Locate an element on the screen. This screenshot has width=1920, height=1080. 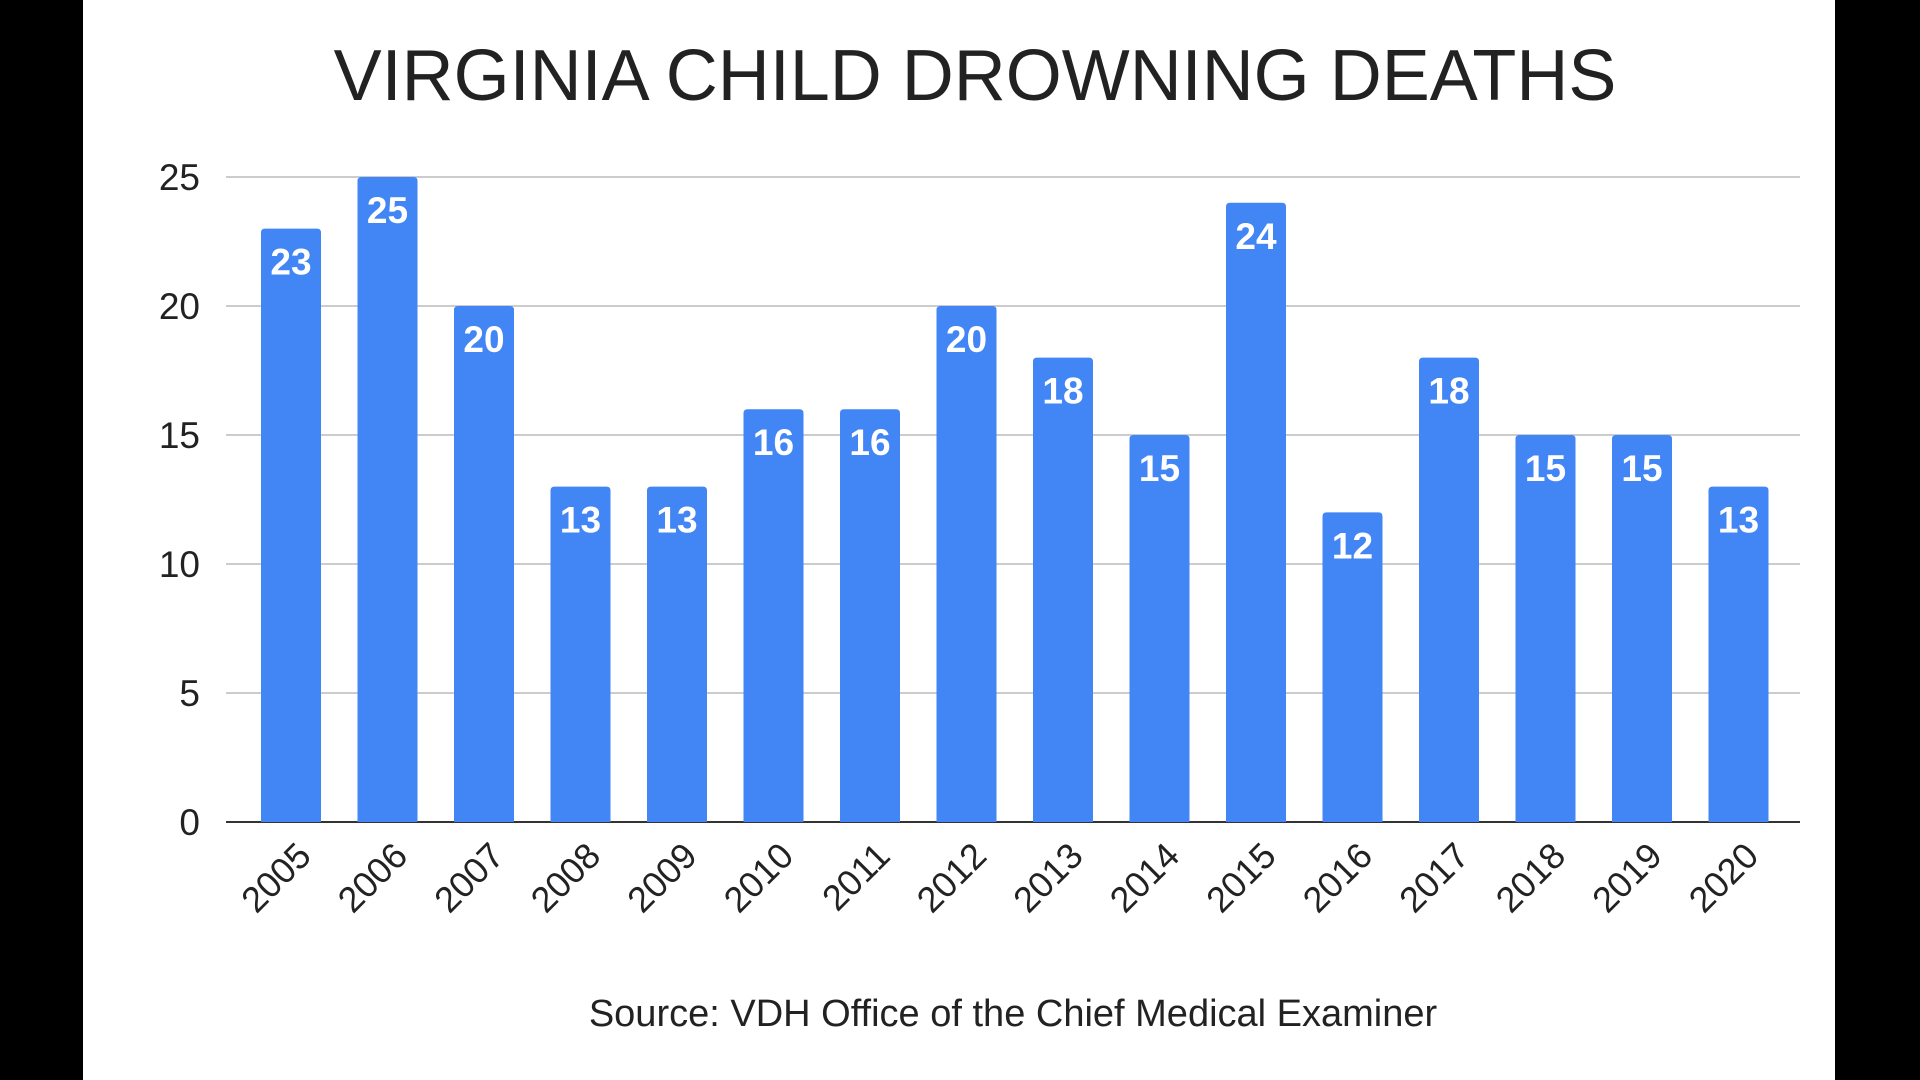
x-tick-label: 2016 is located at coordinates (1338, 878).